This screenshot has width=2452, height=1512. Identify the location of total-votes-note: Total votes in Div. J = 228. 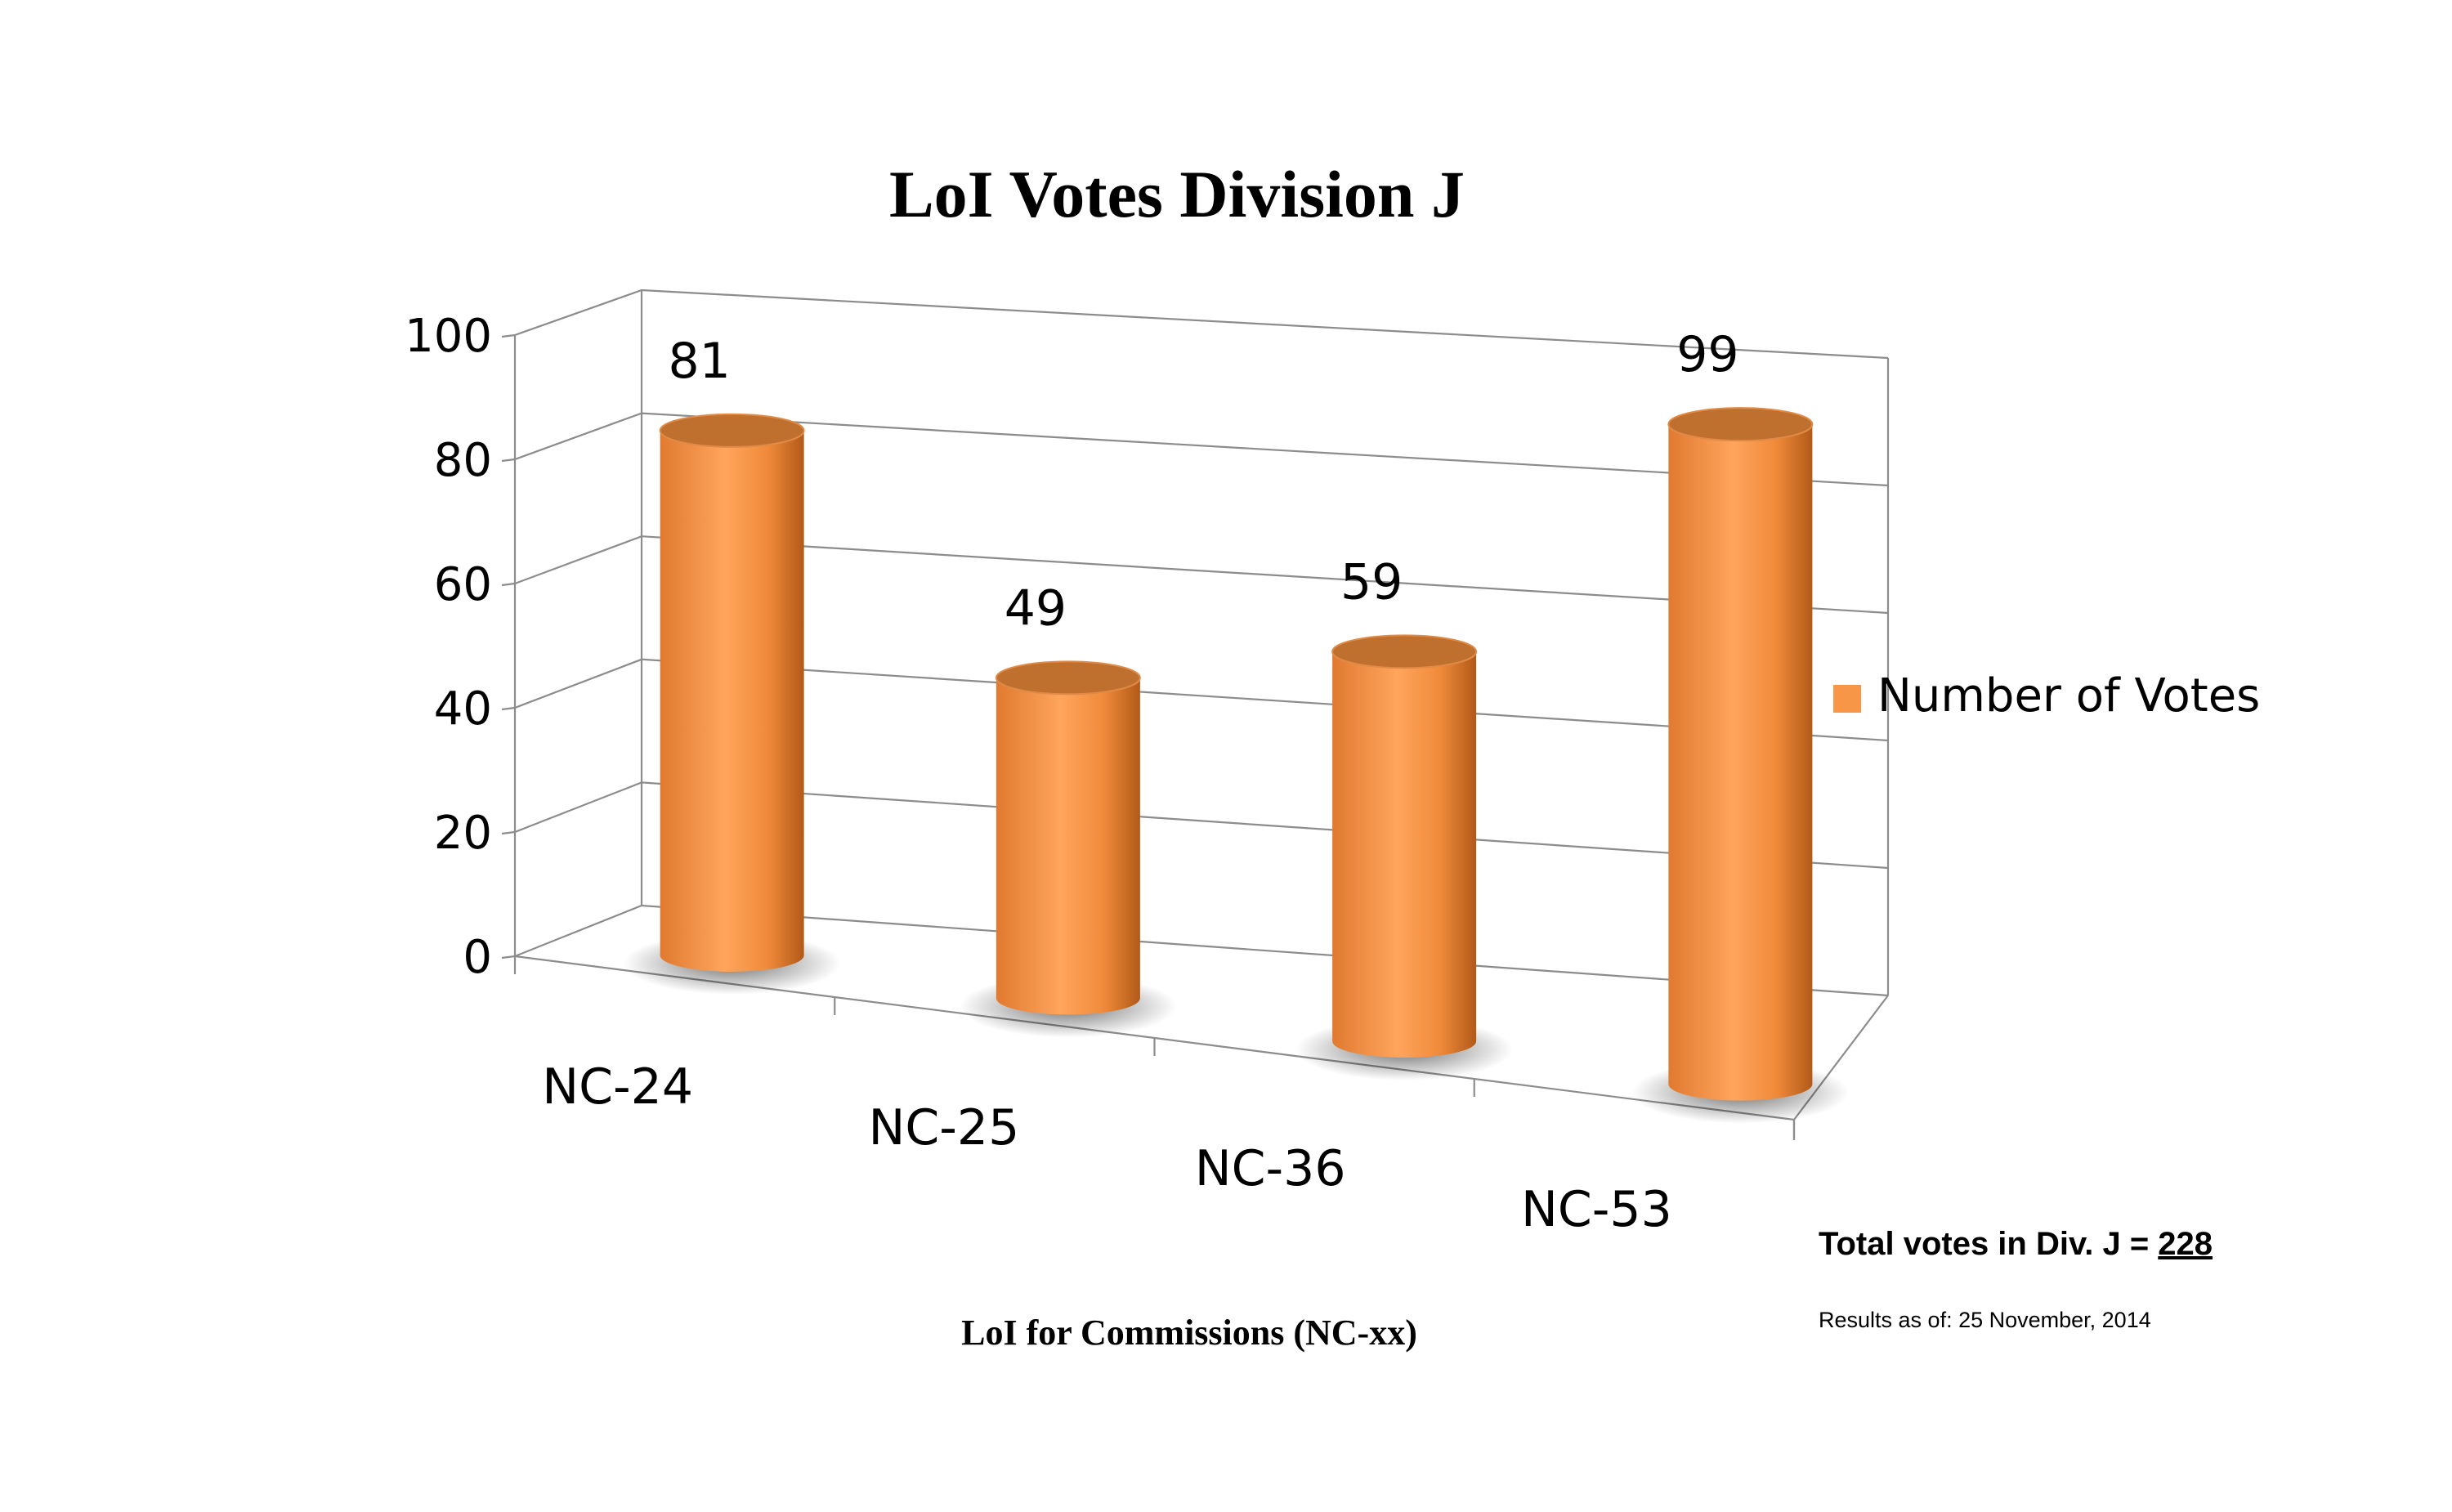
(2016, 1244).